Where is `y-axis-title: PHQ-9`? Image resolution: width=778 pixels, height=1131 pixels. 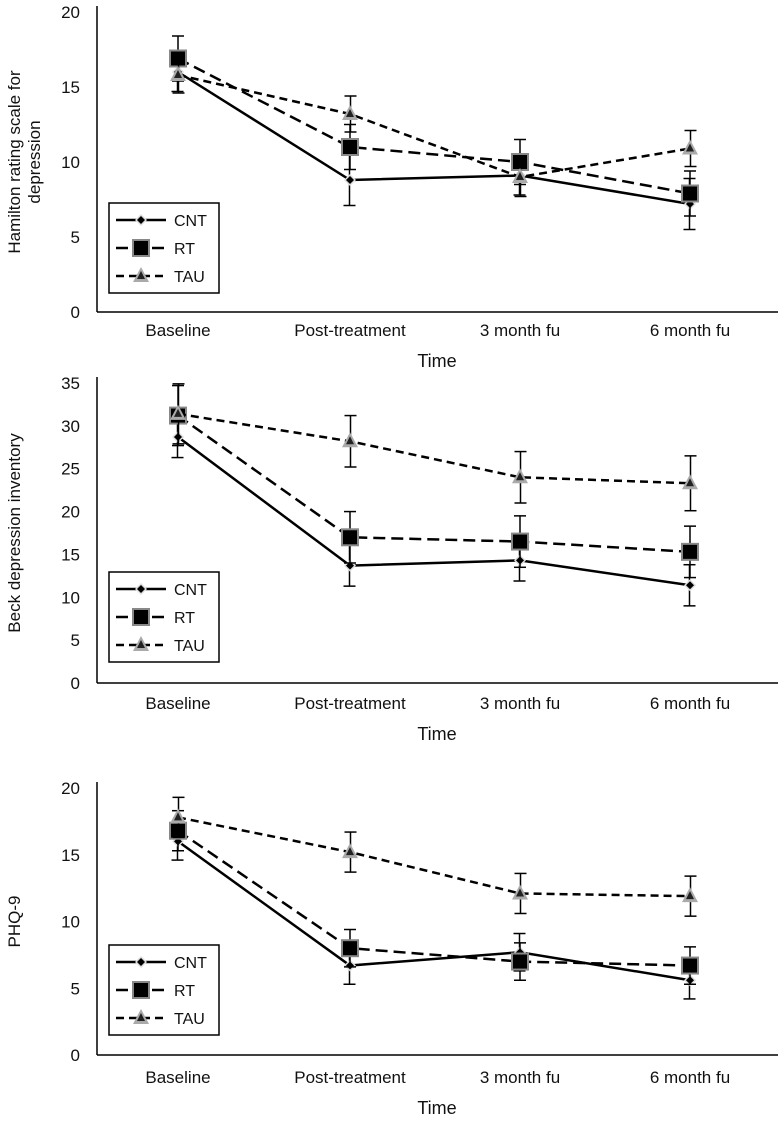
y-axis-title: PHQ-9 is located at coordinates (14, 922).